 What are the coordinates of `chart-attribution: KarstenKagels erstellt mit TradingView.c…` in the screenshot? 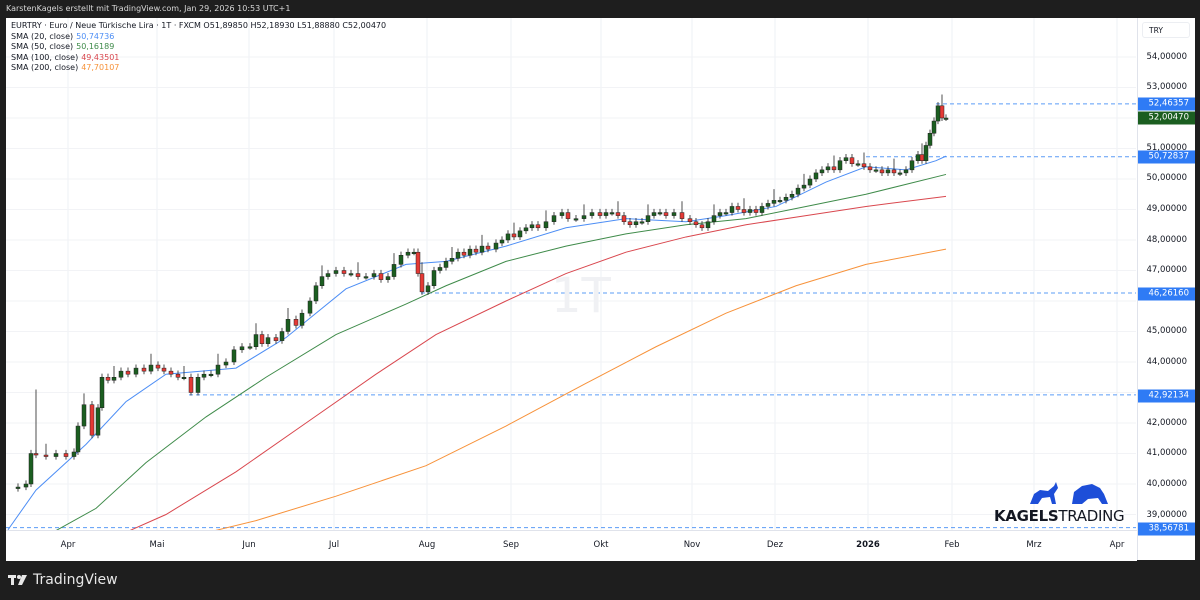 It's located at (148, 8).